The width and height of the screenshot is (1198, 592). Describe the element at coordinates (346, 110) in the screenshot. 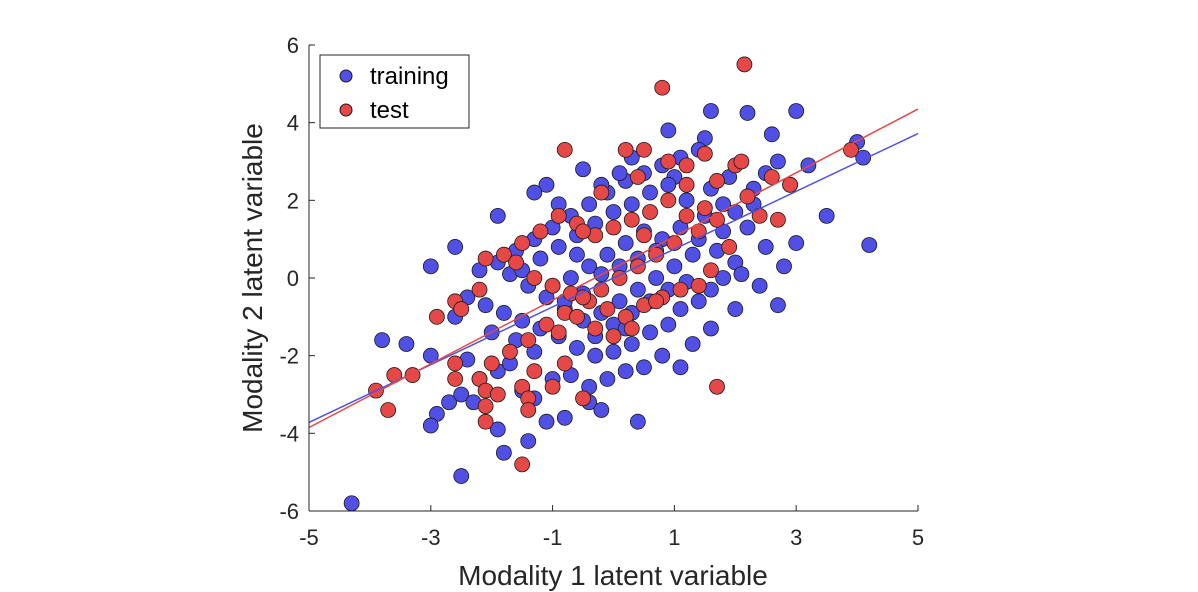

I see `legend-marker-test` at that location.